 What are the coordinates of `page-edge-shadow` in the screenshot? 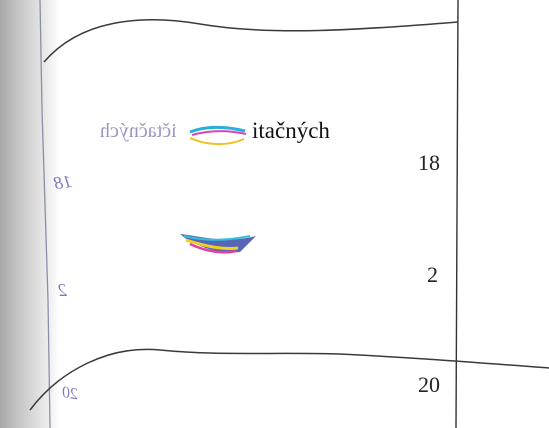 It's located at (30, 214).